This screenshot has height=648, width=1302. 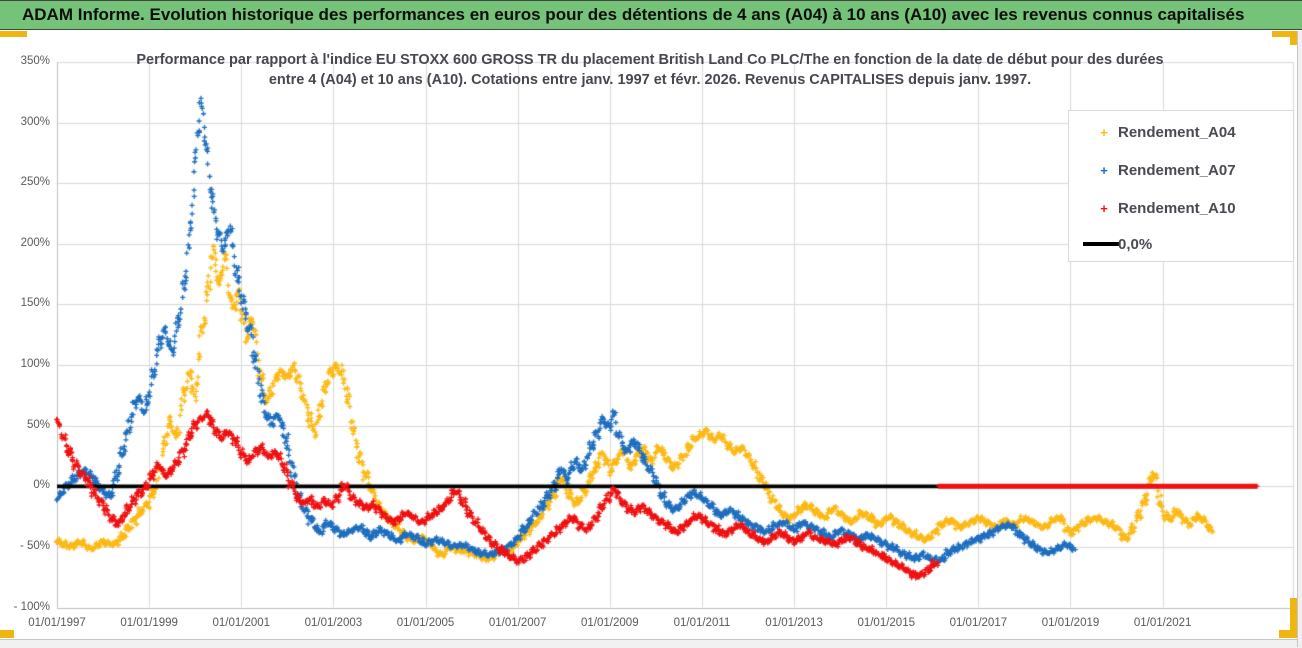 I want to click on x-tick-label: 01/01/2009, so click(x=610, y=623).